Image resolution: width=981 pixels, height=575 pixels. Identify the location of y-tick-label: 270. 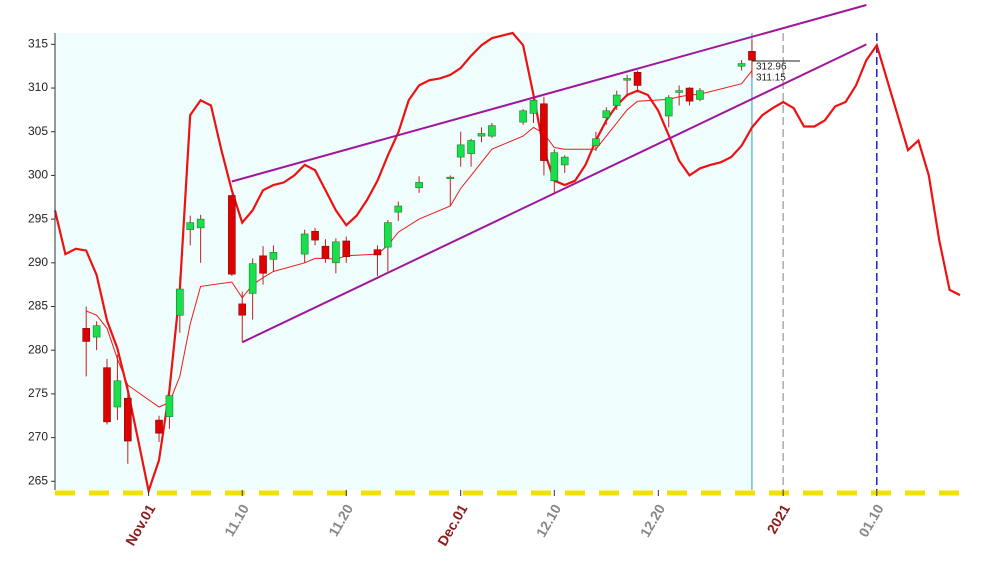
(38, 437).